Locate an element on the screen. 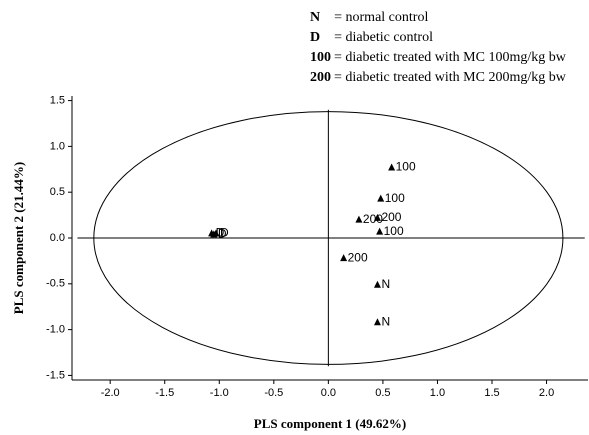 This screenshot has height=435, width=589. y-tick-label: -0.5 is located at coordinates (55, 284).